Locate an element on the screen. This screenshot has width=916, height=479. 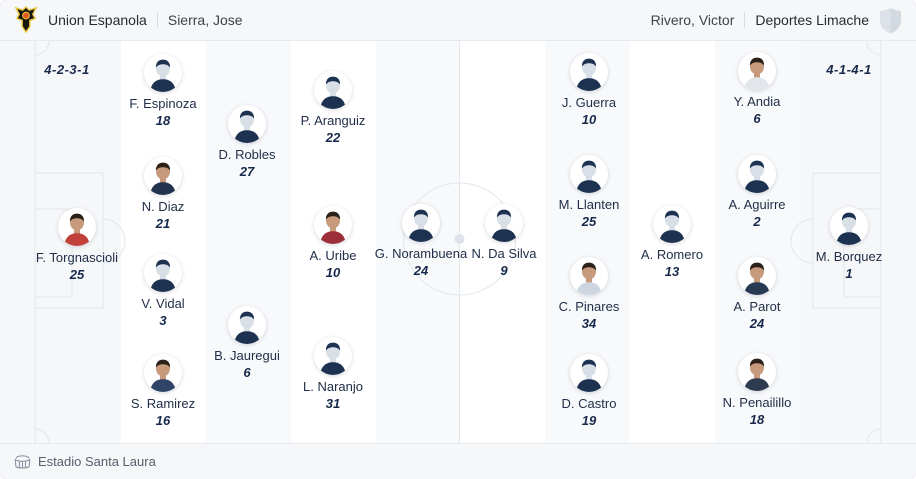
player-name: J. Guerra is located at coordinates (589, 102).